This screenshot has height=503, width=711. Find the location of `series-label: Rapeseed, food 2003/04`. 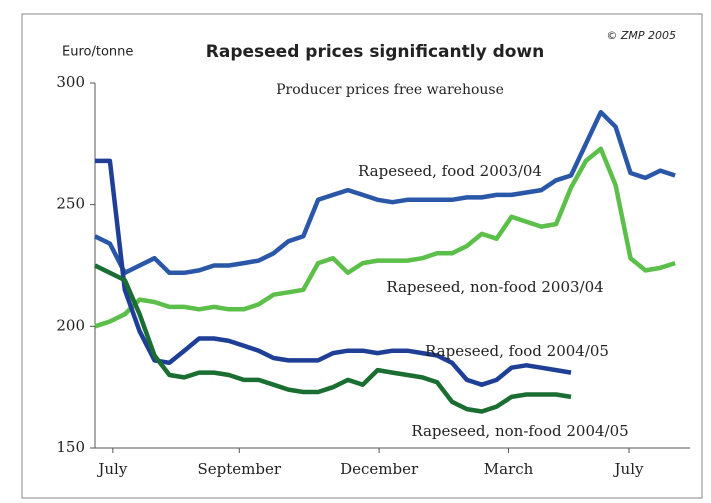

series-label: Rapeseed, food 2003/04 is located at coordinates (450, 171).